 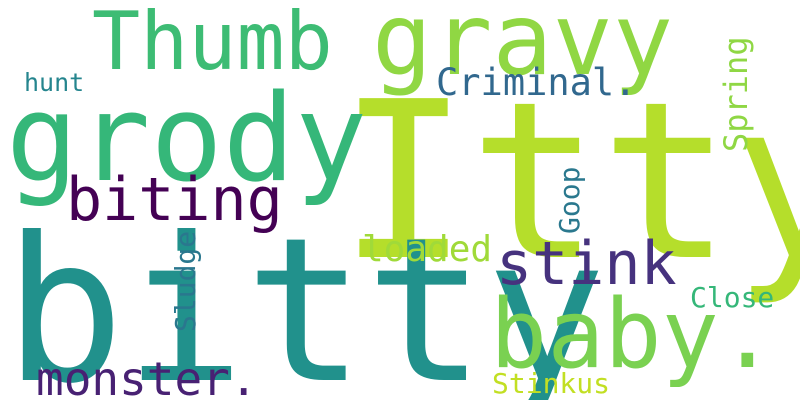 What do you see at coordinates (569, 200) in the screenshot?
I see `word-goop: Goop` at bounding box center [569, 200].